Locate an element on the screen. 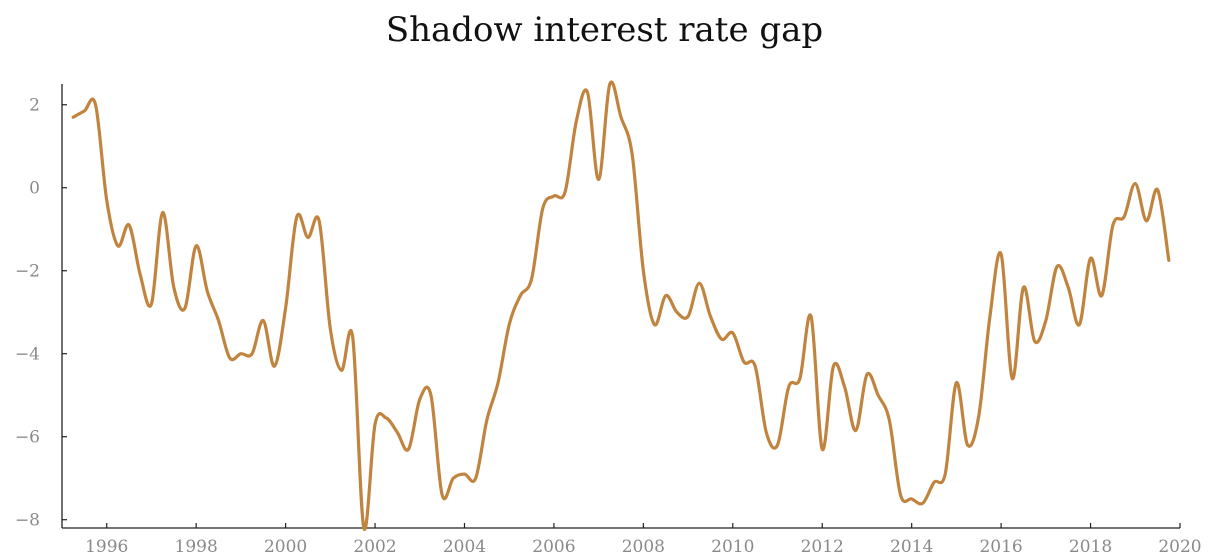  y-tick-label: −2 is located at coordinates (27, 272).